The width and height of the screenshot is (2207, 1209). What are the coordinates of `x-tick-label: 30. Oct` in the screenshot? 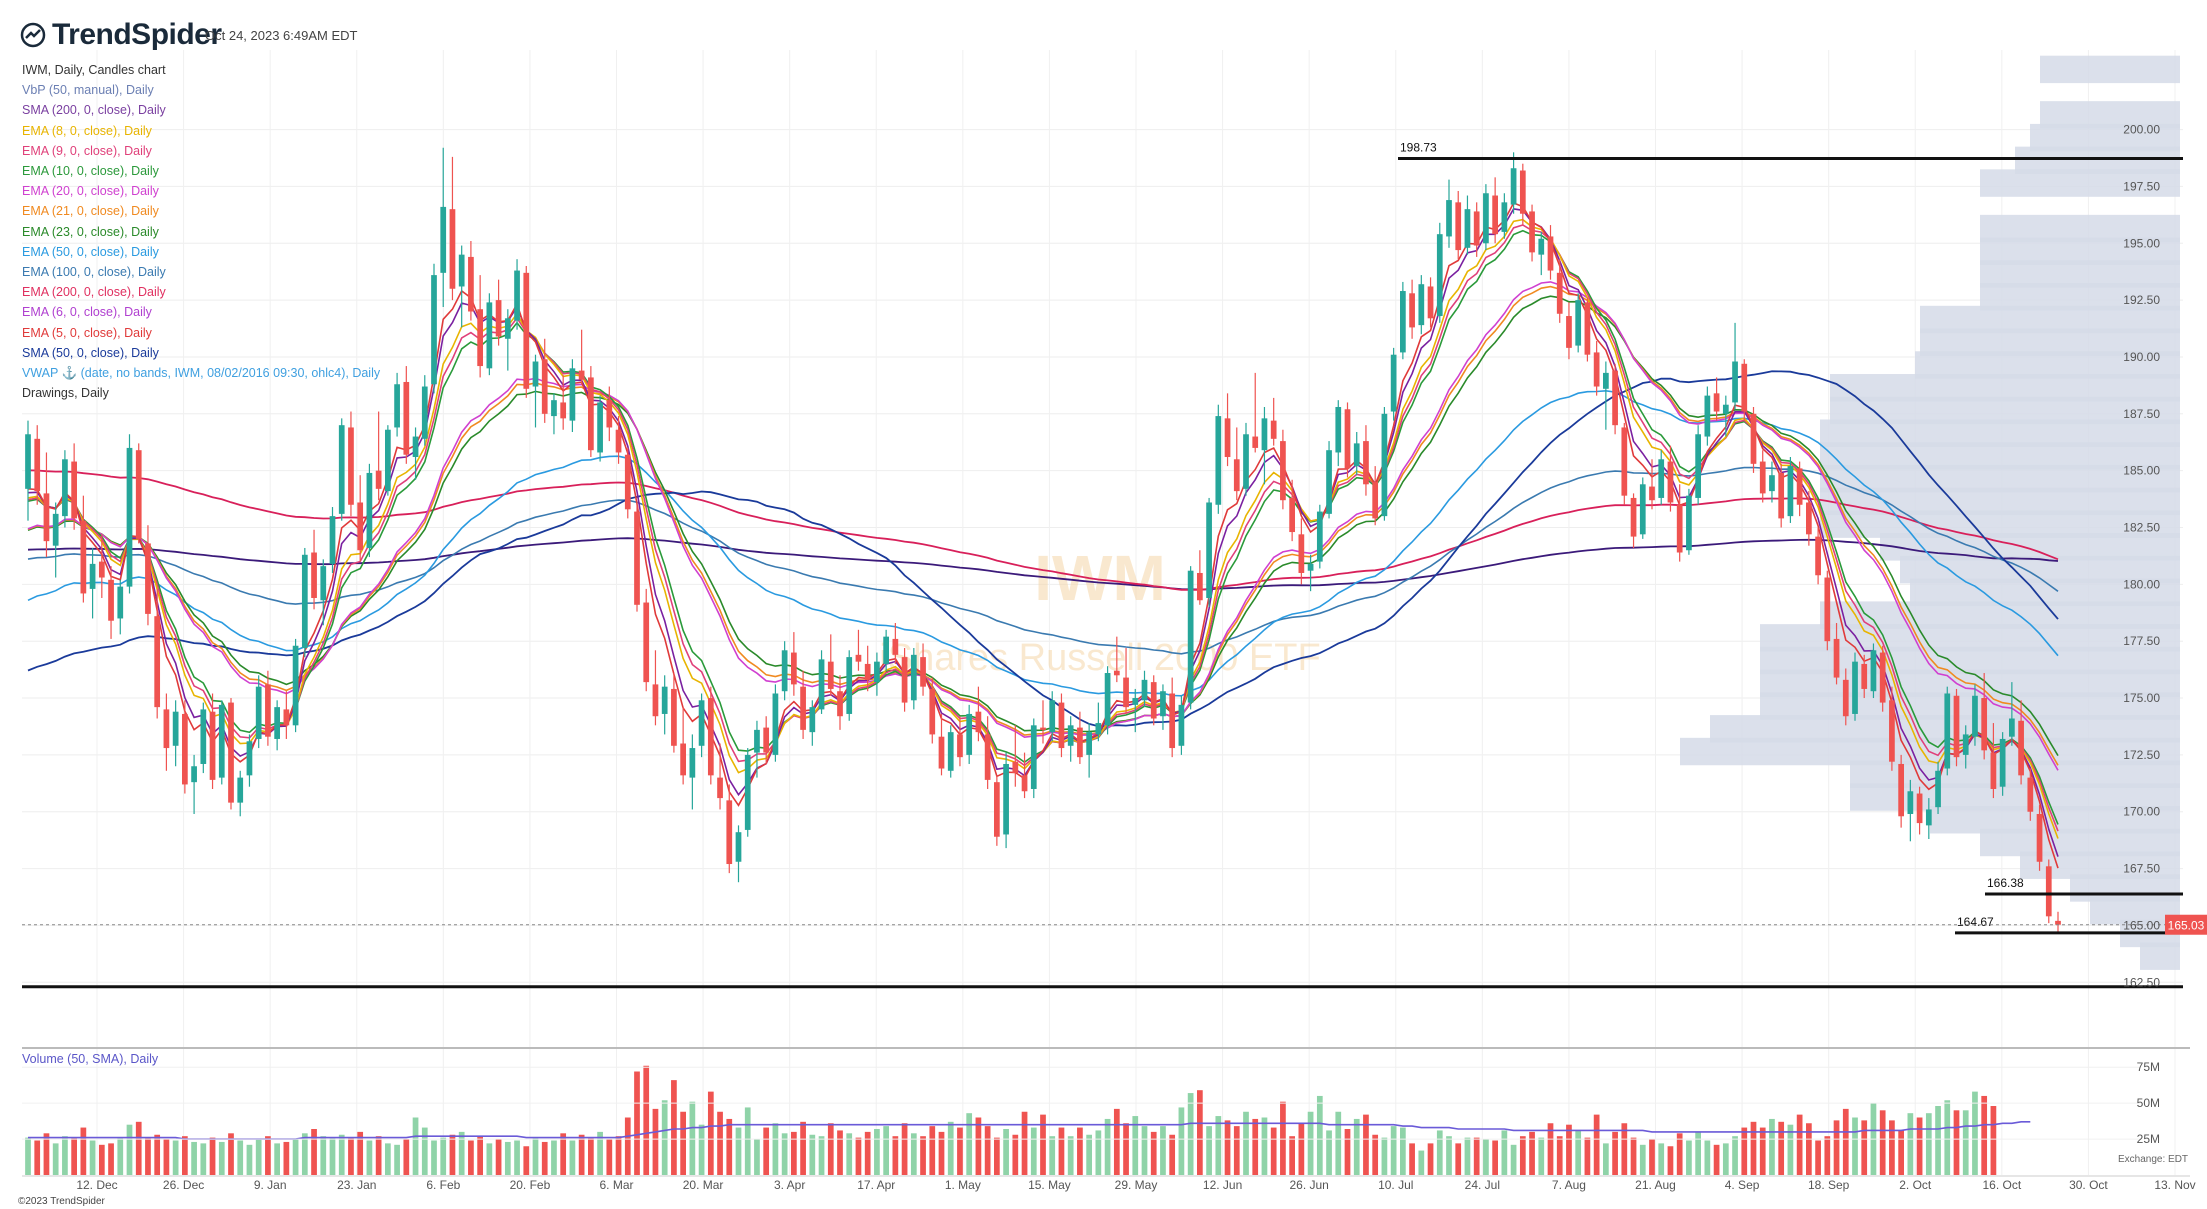 It's located at (2088, 1185).